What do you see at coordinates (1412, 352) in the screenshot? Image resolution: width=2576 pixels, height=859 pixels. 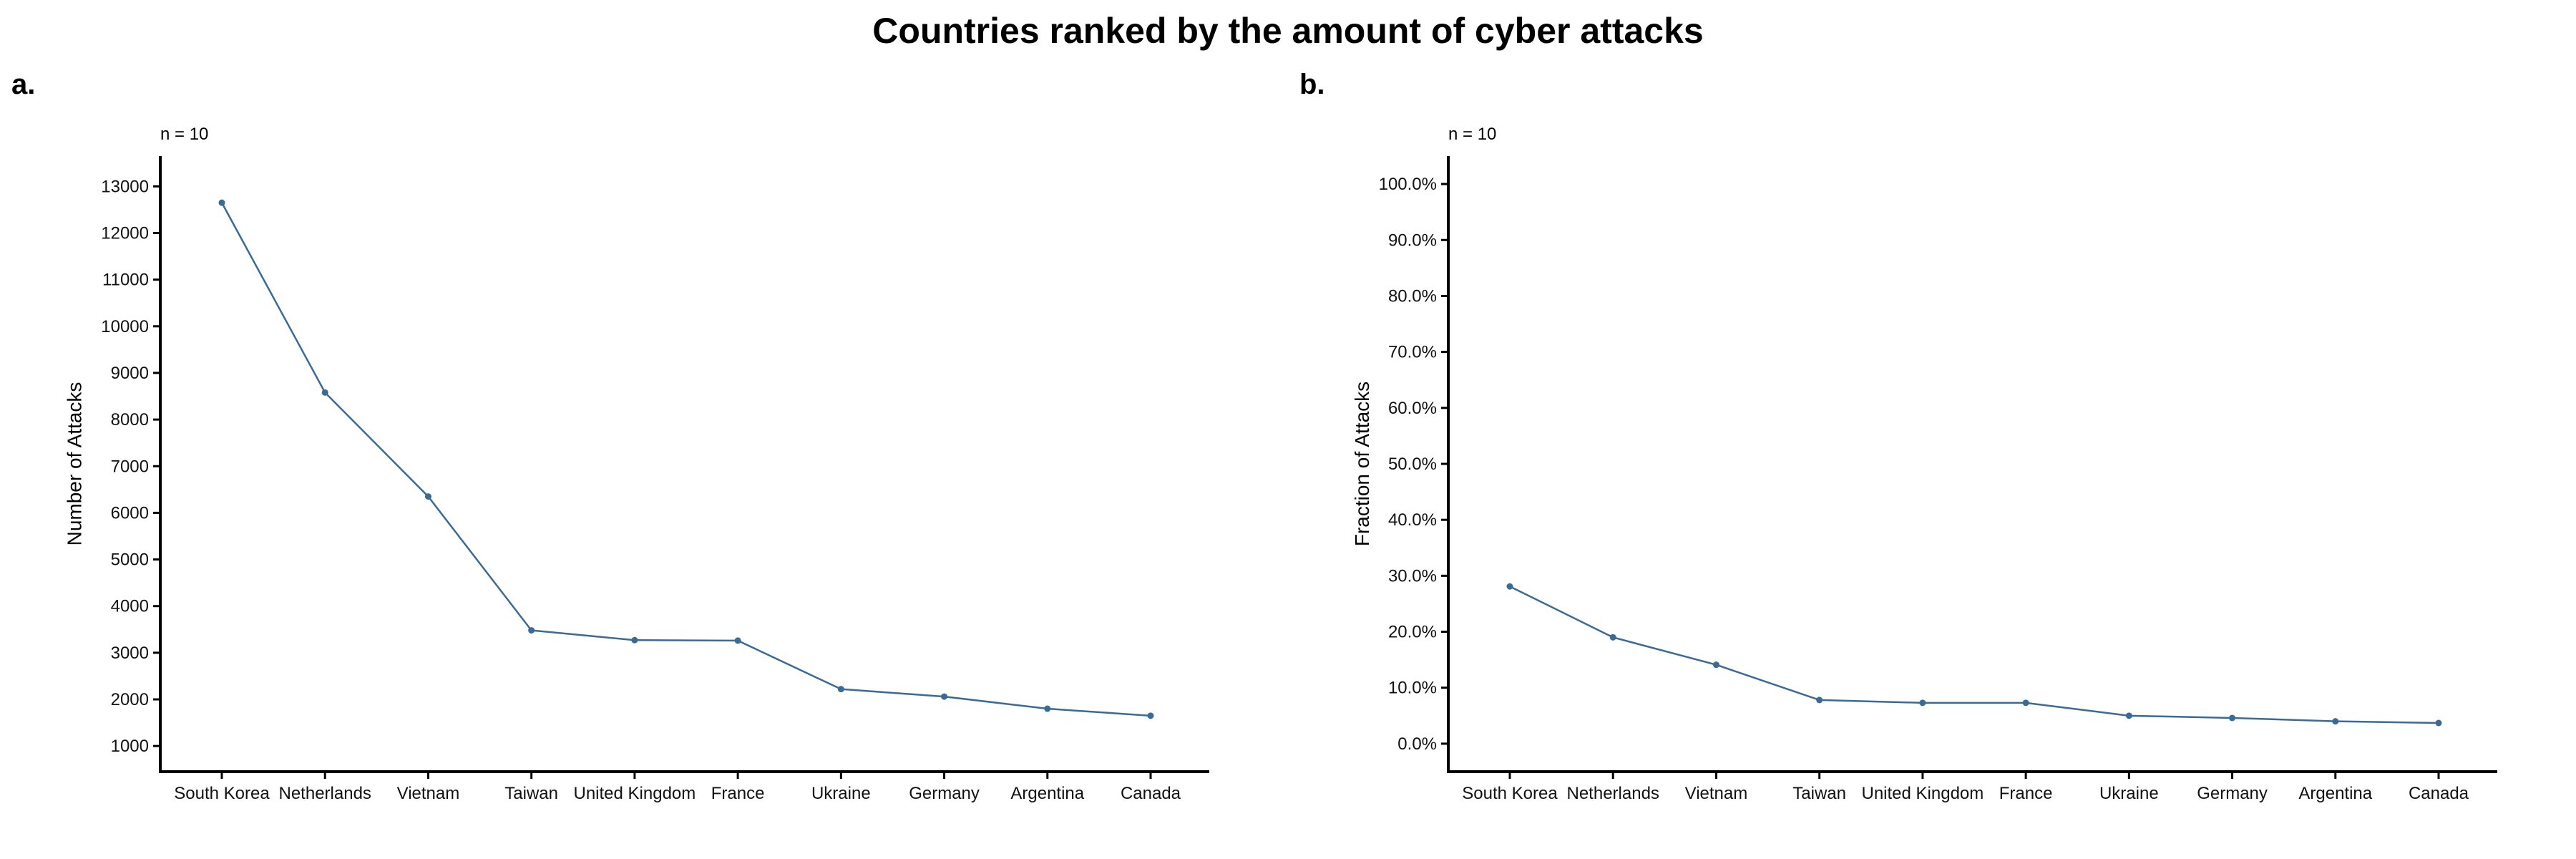 I see `y-tick-label: 70.0%` at bounding box center [1412, 352].